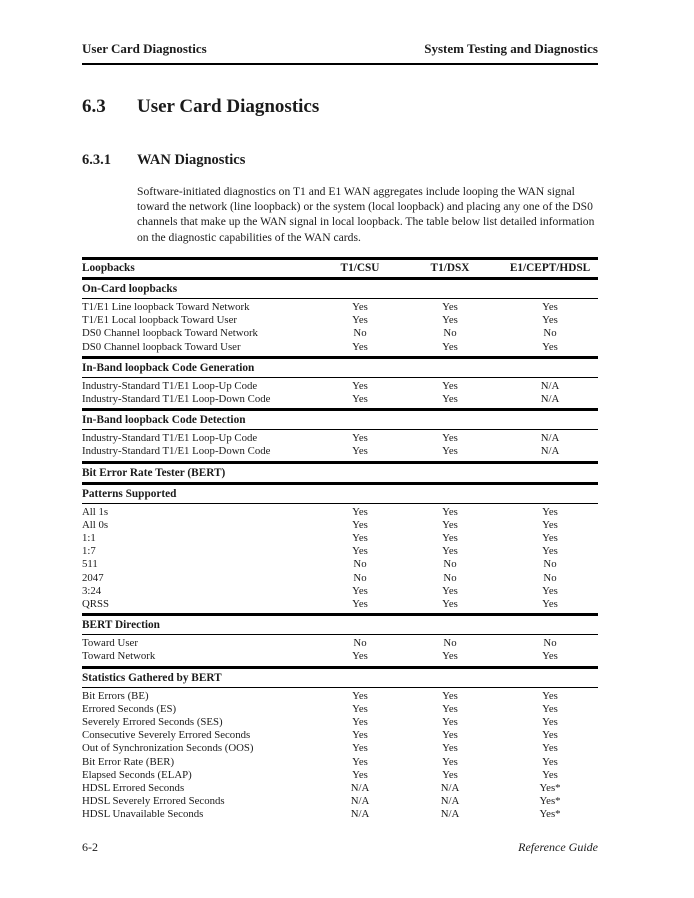 This screenshot has width=694, height=898. What do you see at coordinates (166, 735) in the screenshot?
I see `row-label: Consecutive Severely Errored Seconds` at bounding box center [166, 735].